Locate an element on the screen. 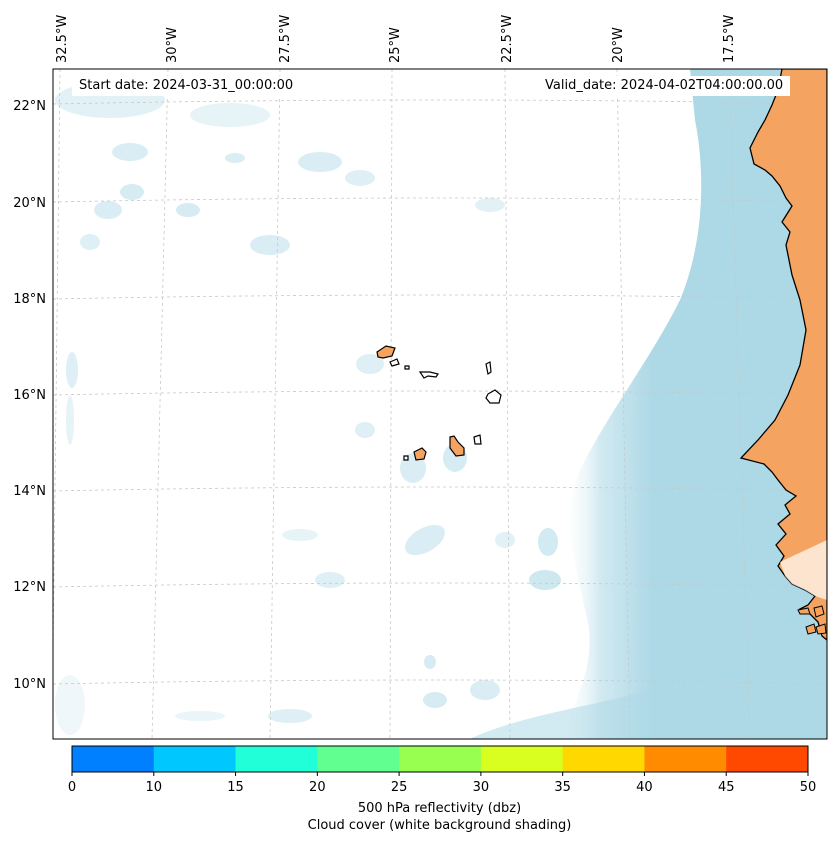 The image size is (837, 843). colorbar-tick-label: 40 is located at coordinates (644, 787).